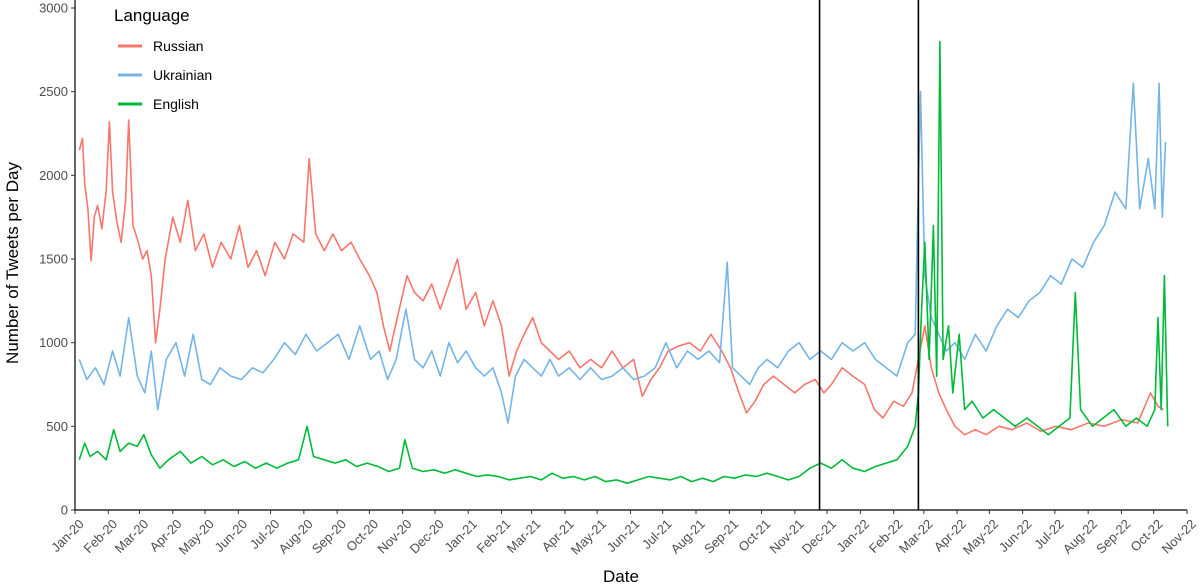 The height and width of the screenshot is (585, 1200). What do you see at coordinates (787, 536) in the screenshot?
I see `x-tick-label: Nov-21` at bounding box center [787, 536].